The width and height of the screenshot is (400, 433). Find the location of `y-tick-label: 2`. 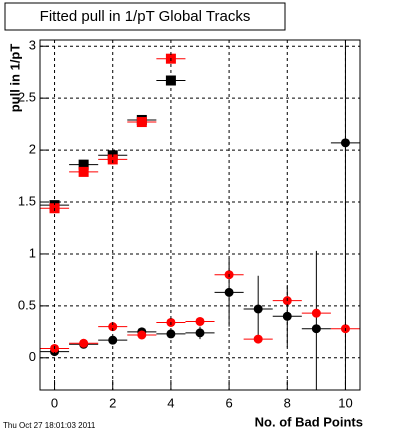

y-tick-label: 2 is located at coordinates (32, 149).